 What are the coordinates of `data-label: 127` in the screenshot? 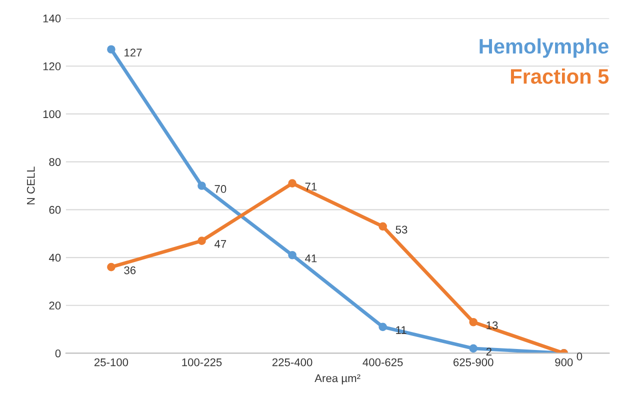 It's located at (133, 52).